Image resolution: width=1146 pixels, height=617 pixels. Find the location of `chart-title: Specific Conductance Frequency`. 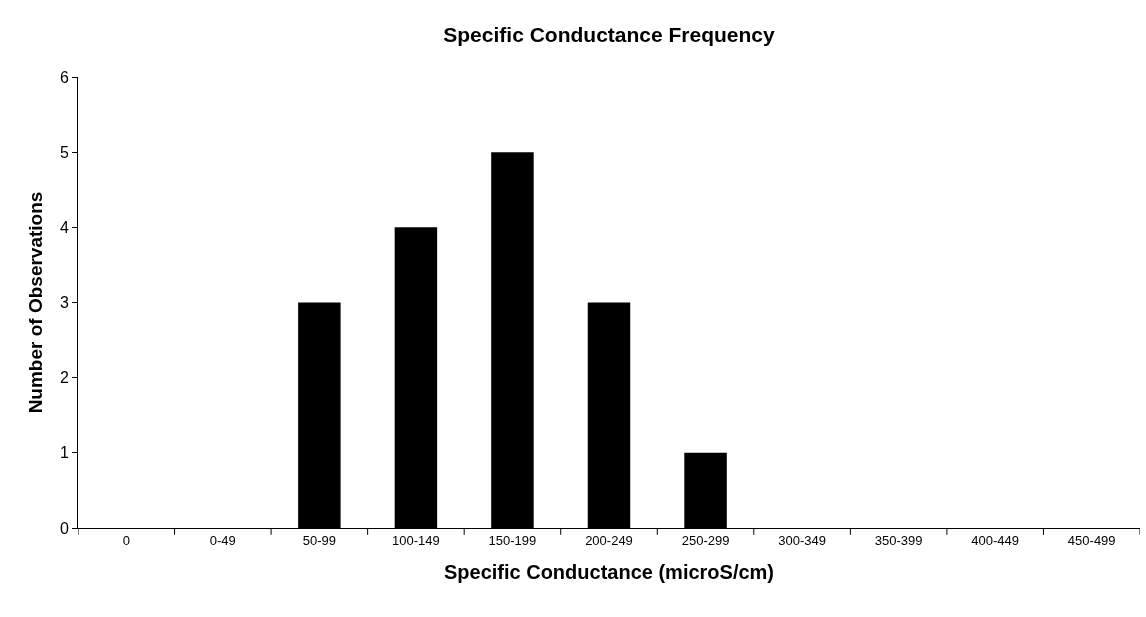

chart-title: Specific Conductance Frequency is located at coordinates (609, 35).